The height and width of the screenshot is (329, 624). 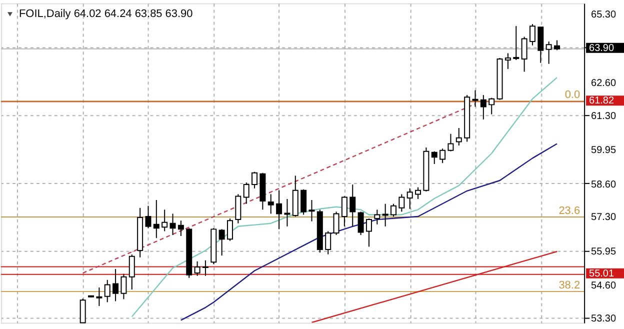 What do you see at coordinates (105, 14) in the screenshot?
I see `chart-title: FOIL,Daily 64.02 64.24 63.85 63.90` at bounding box center [105, 14].